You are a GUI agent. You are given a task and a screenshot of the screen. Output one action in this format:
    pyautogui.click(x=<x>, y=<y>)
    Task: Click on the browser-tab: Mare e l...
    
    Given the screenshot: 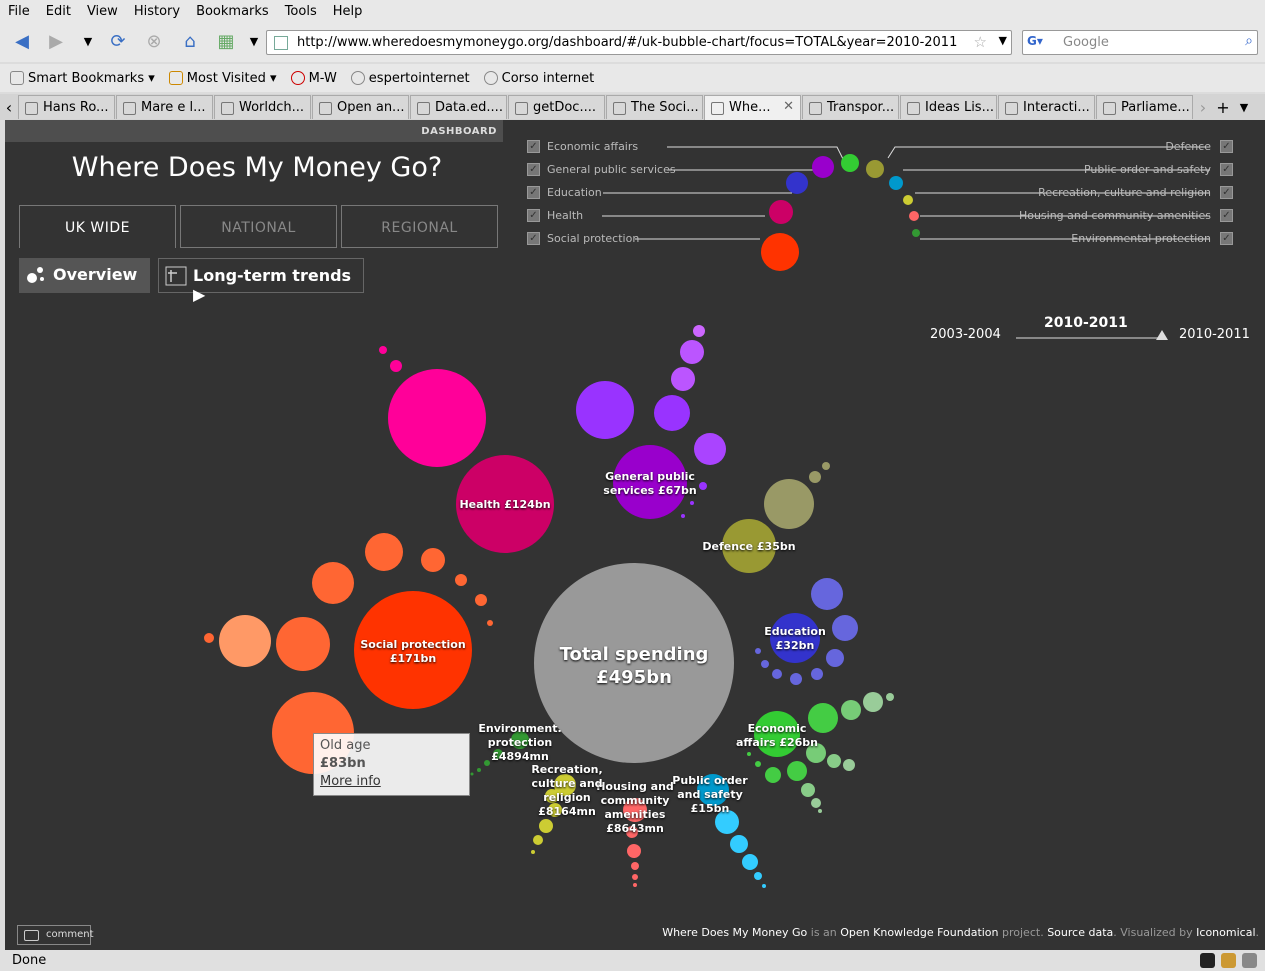 What is the action you would take?
    pyautogui.click(x=164, y=107)
    